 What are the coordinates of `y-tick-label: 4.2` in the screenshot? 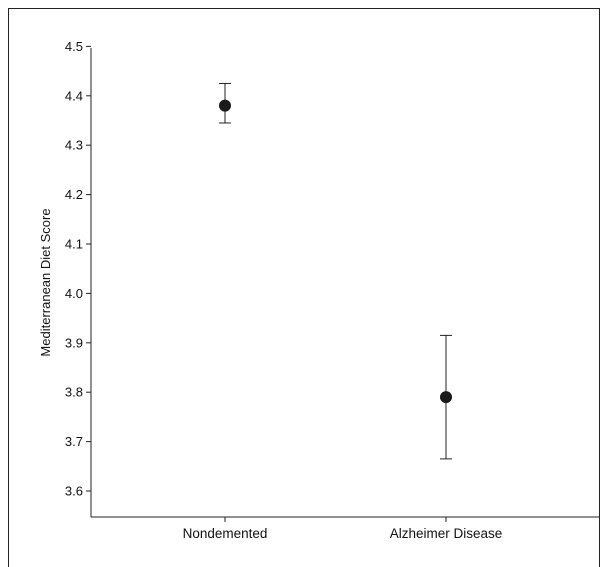 It's located at (74, 194).